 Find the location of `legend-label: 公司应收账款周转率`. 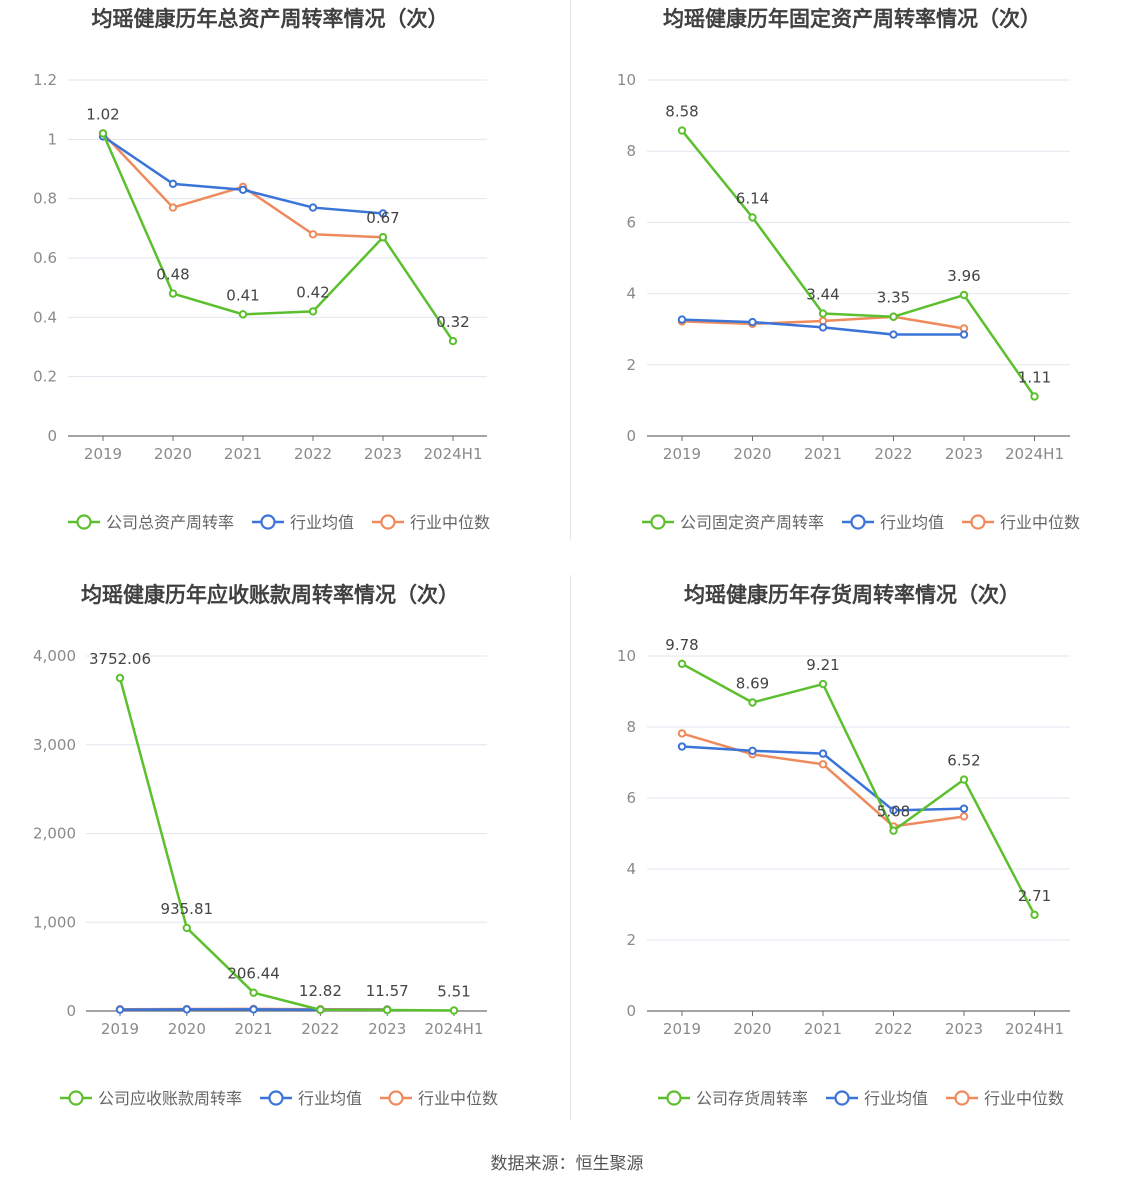

legend-label: 公司应收账款周转率 is located at coordinates (170, 1098).